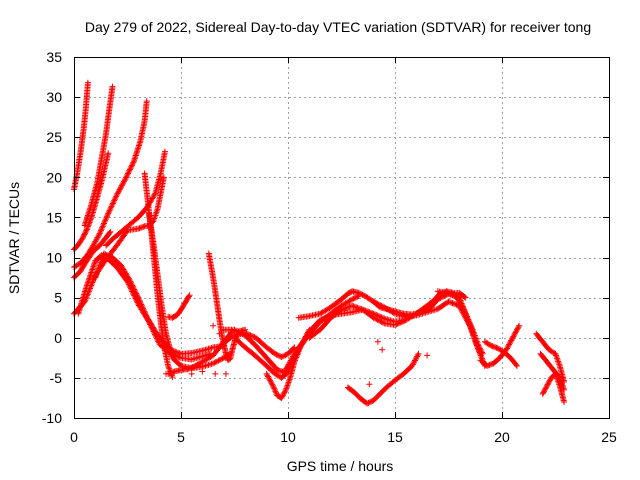  I want to click on y-tick-label: 35, so click(54, 57).